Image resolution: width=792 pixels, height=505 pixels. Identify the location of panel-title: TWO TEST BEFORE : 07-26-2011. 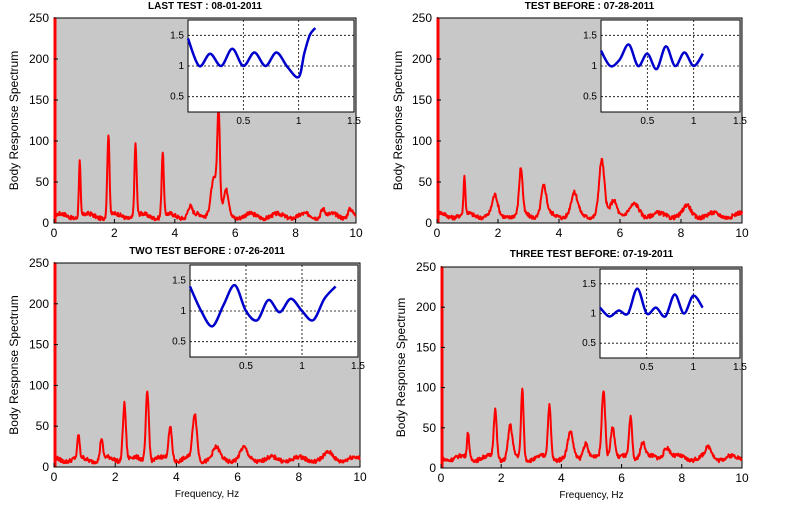
(207, 251).